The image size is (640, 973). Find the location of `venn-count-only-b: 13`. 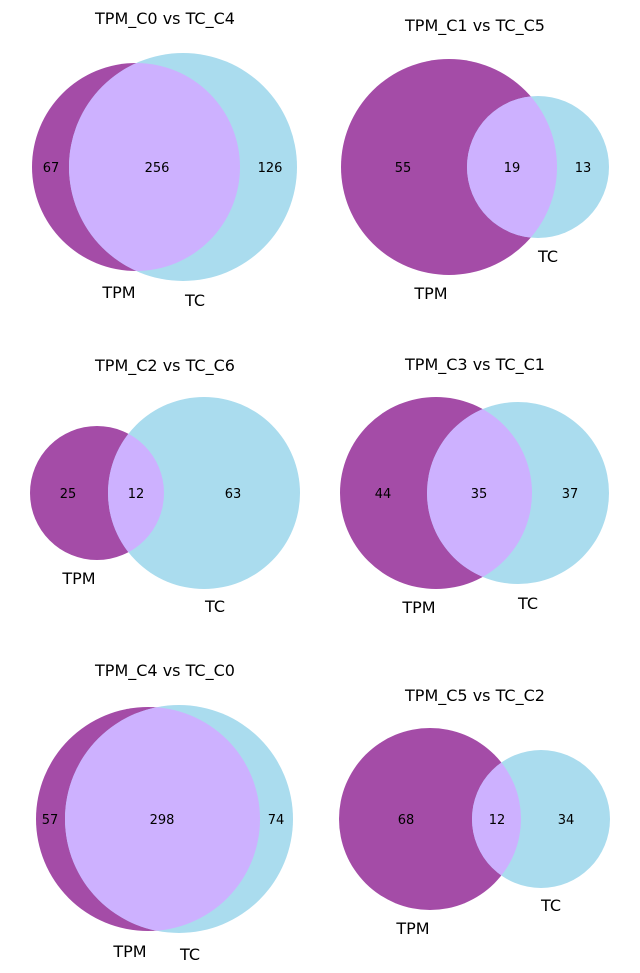

venn-count-only-b: 13 is located at coordinates (583, 168).